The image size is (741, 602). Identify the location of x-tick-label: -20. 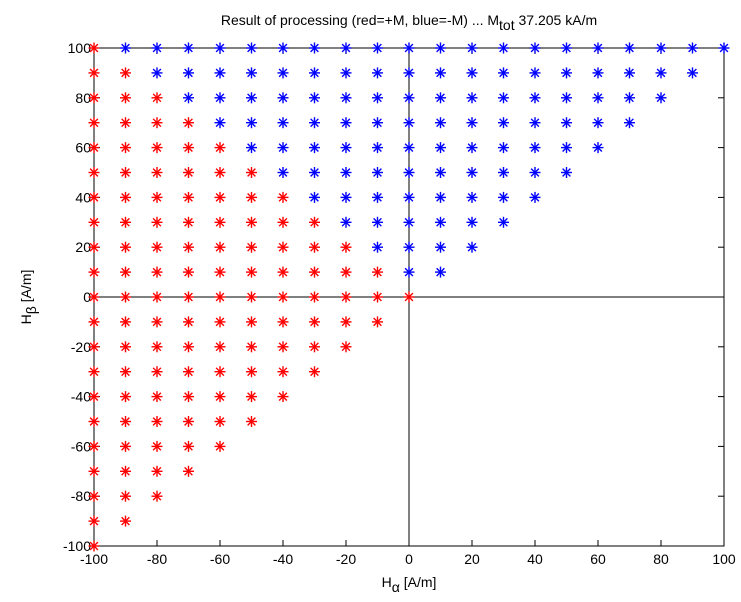
(346, 559).